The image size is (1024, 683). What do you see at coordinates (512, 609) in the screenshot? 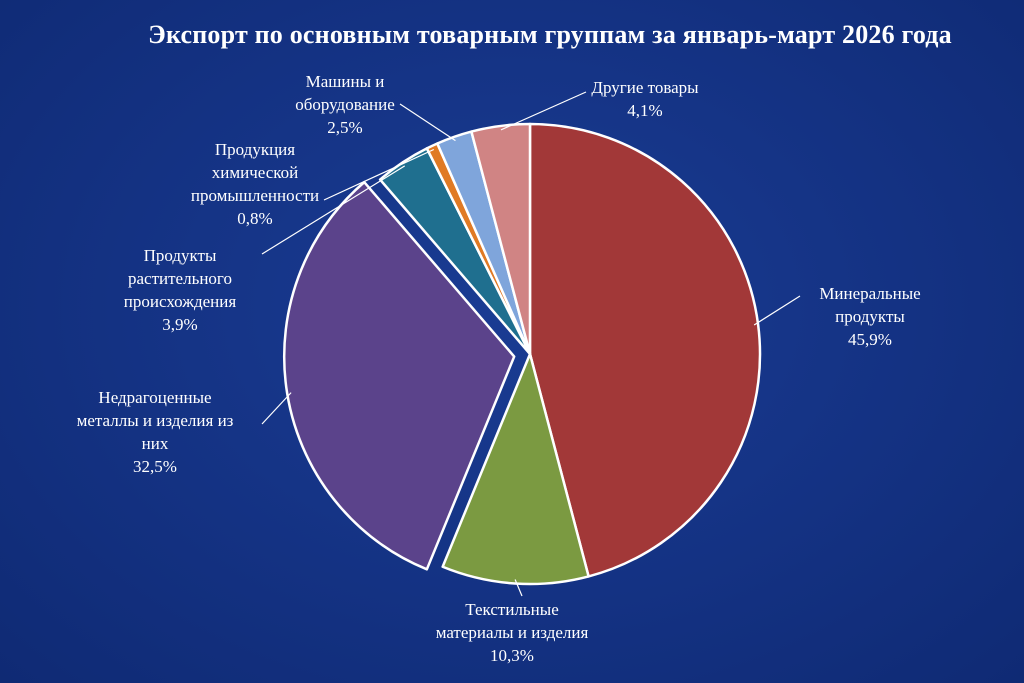
I see `slice-label-line: Текстильные` at bounding box center [512, 609].